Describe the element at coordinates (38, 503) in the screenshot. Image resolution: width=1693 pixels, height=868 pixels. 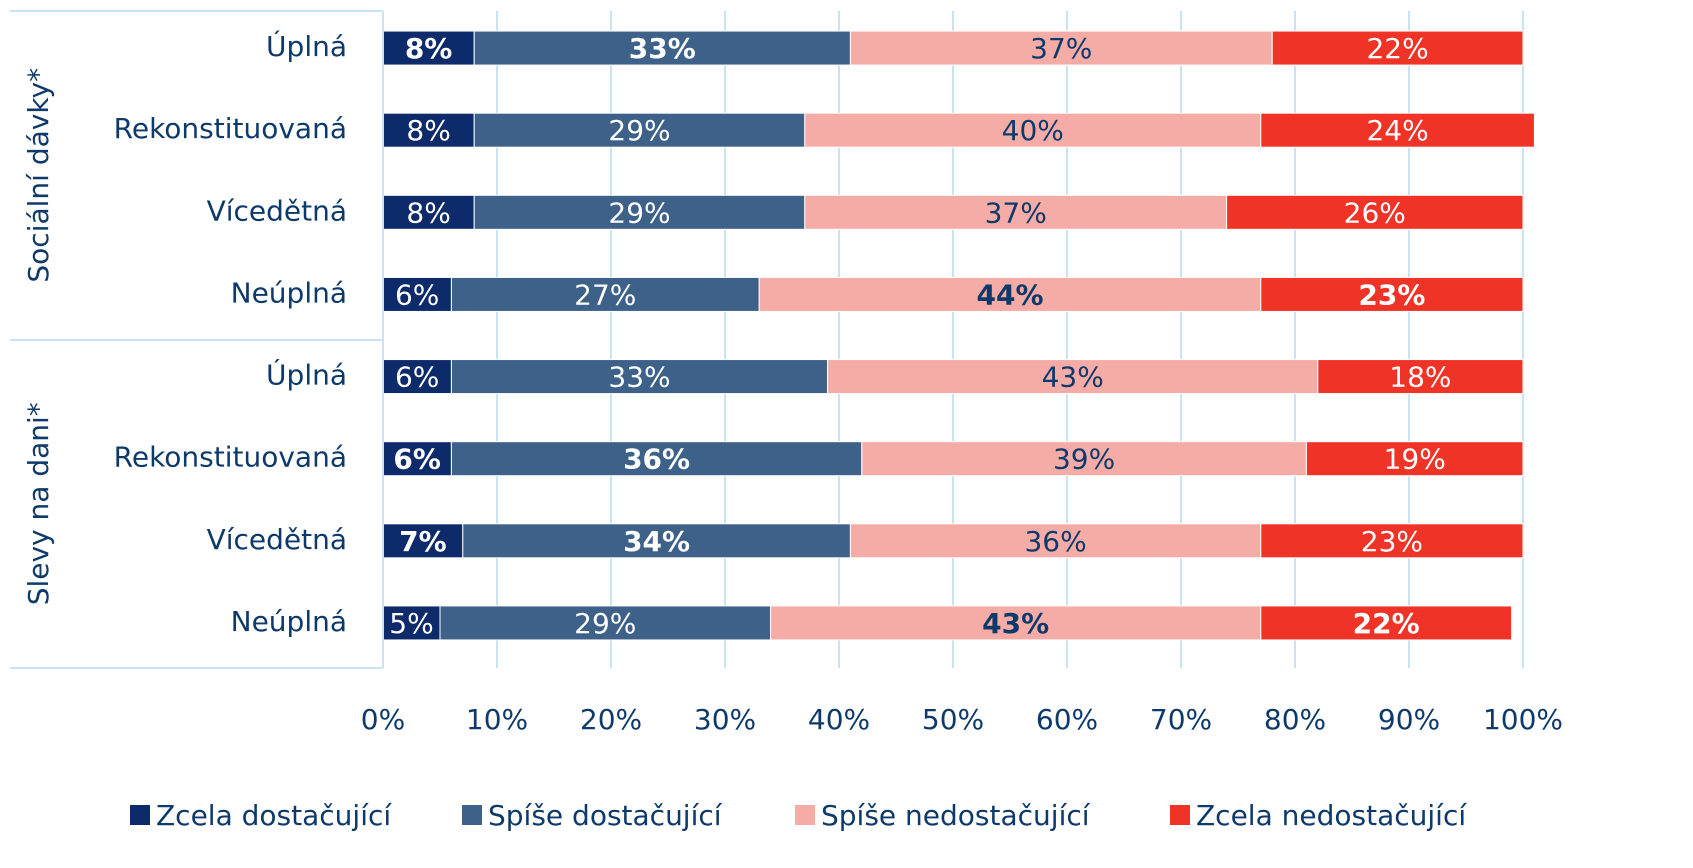
I see `group-label: Slevy na dani*` at that location.